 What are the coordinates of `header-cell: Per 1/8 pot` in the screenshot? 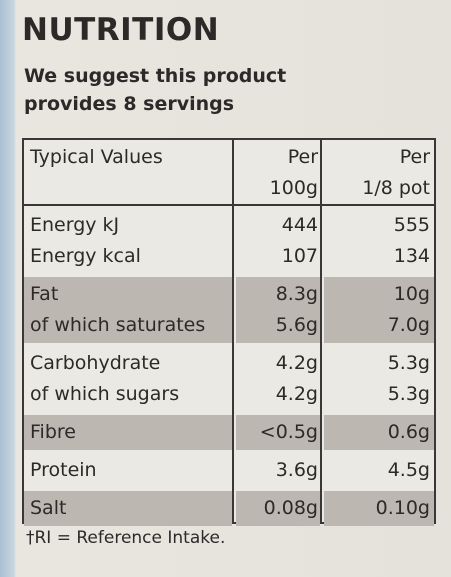 It's located at (396, 172).